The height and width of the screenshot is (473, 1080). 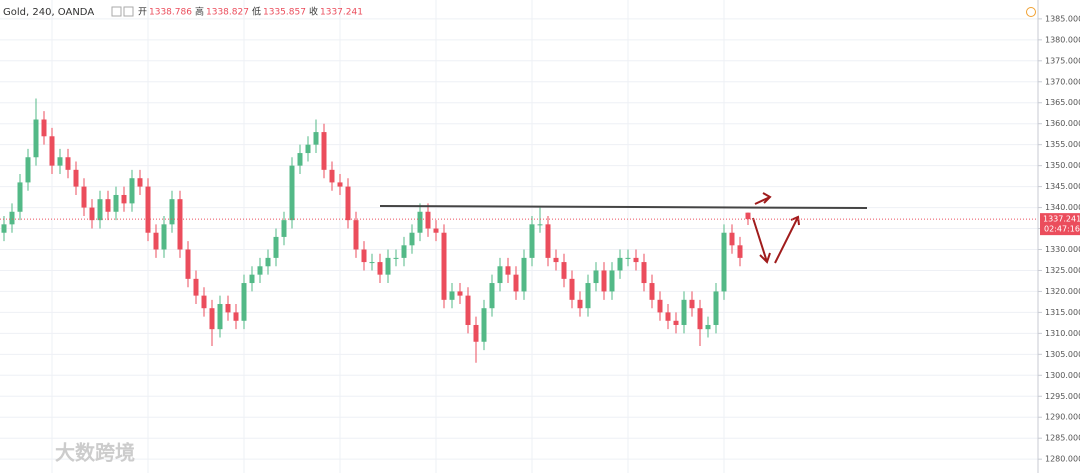 I want to click on resistance-line, so click(x=623, y=207).